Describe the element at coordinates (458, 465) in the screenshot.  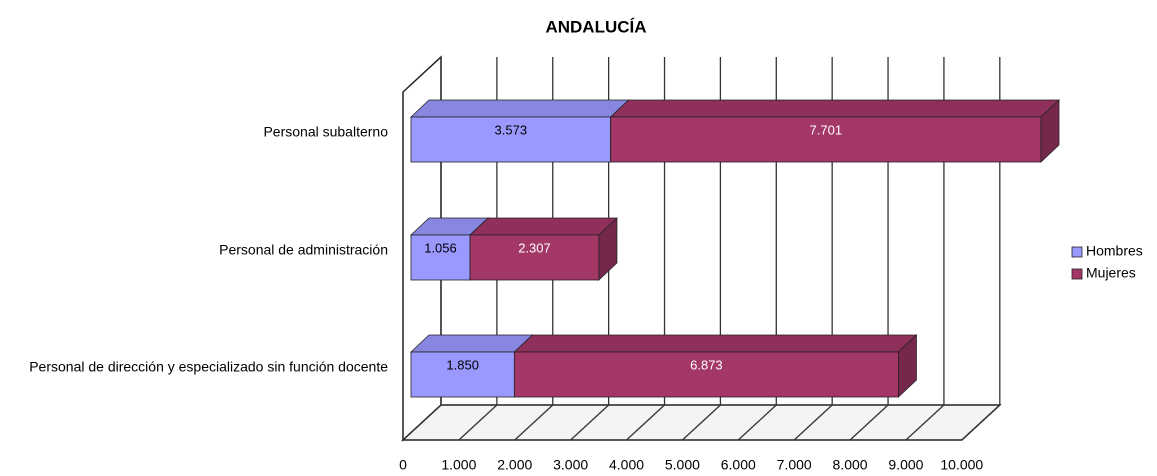
I see `x-tick-label: 1.000` at that location.